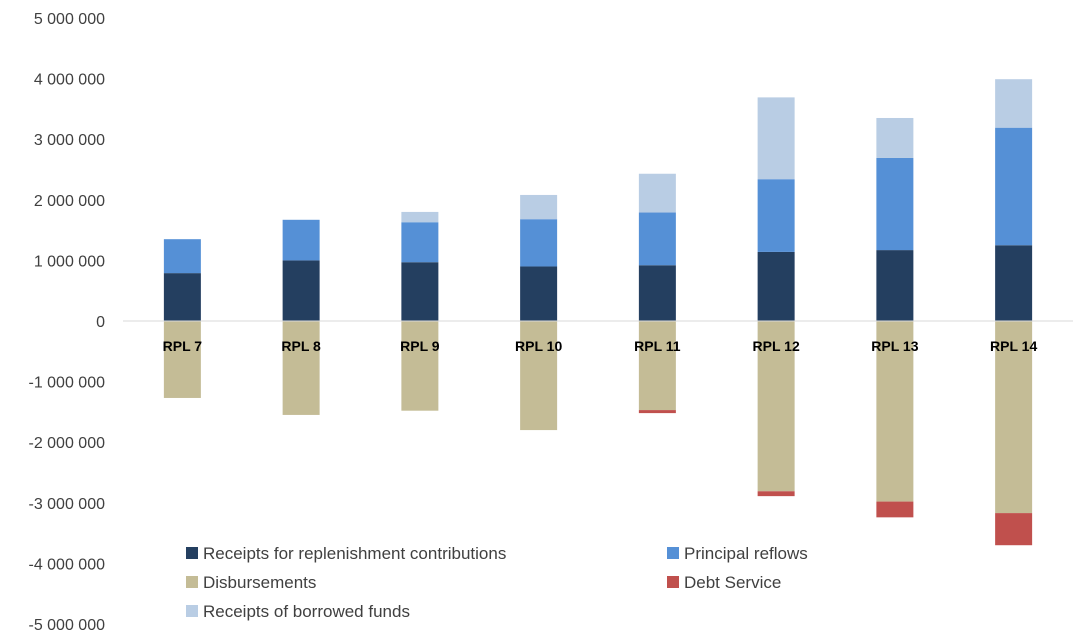 Image resolution: width=1077 pixels, height=637 pixels. Describe the element at coordinates (69, 140) in the screenshot. I see `y-tick-label: 3 000 000` at that location.